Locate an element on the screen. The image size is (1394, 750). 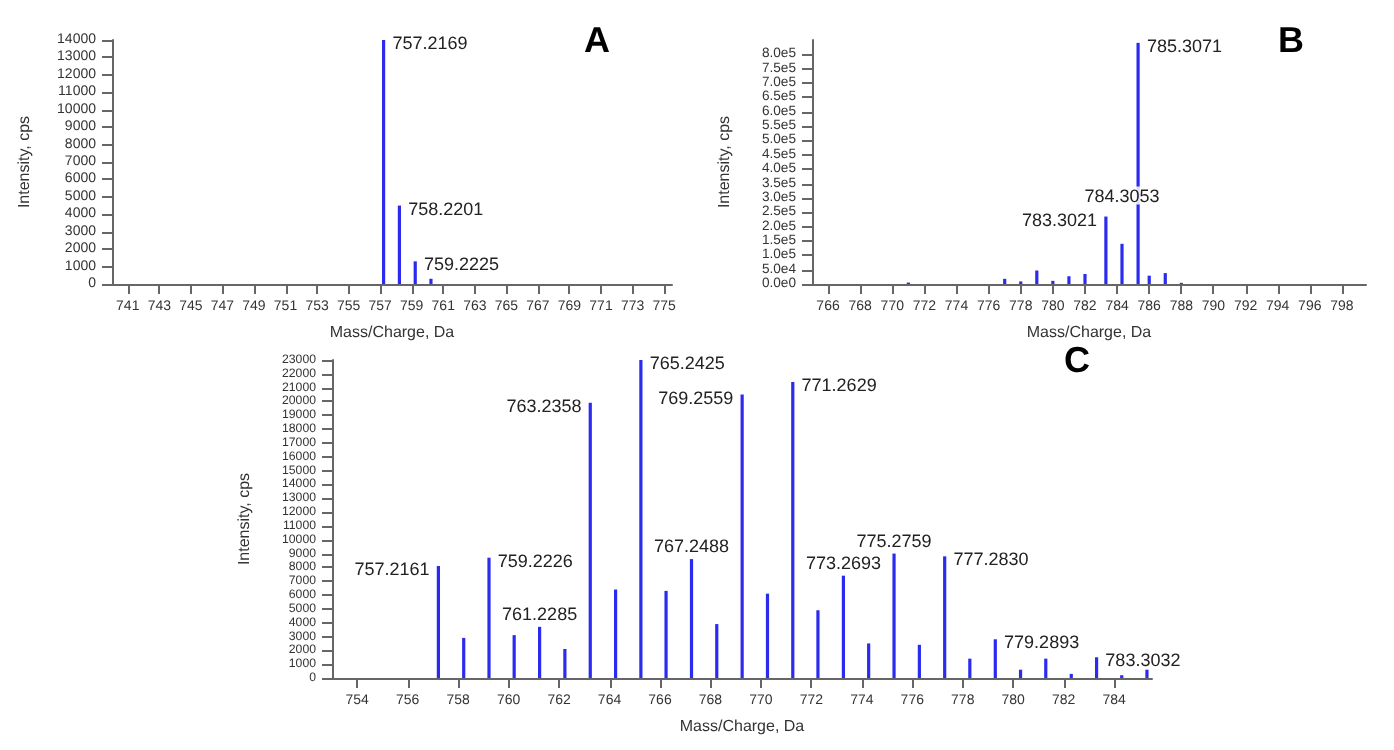
annotation: 757.2169 is located at coordinates (430, 43).